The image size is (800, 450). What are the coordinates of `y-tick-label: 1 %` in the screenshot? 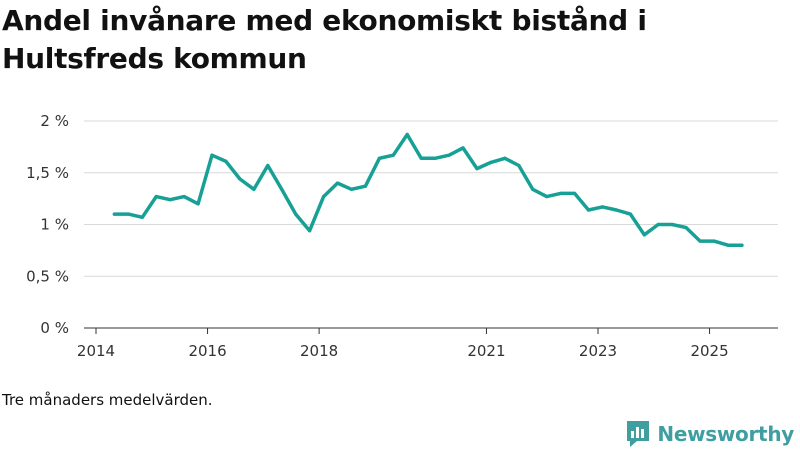 It's located at (54, 225).